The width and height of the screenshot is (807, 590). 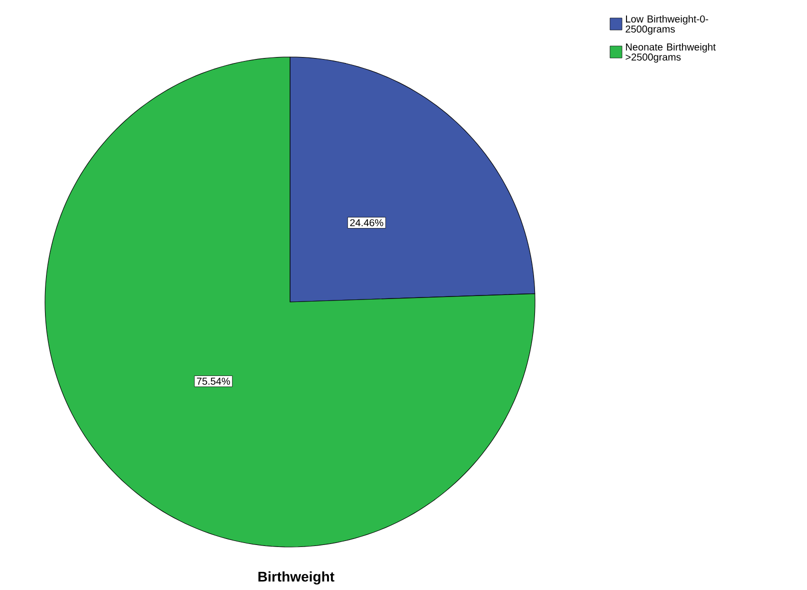 I want to click on legend-label: Low Birthweight-0-2500grams, so click(x=667, y=25).